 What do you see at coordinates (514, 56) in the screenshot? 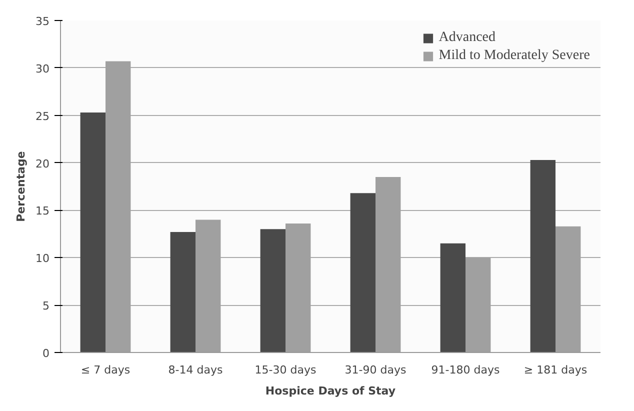
I see `legend-label: Mild to Moderately Severe` at bounding box center [514, 56].